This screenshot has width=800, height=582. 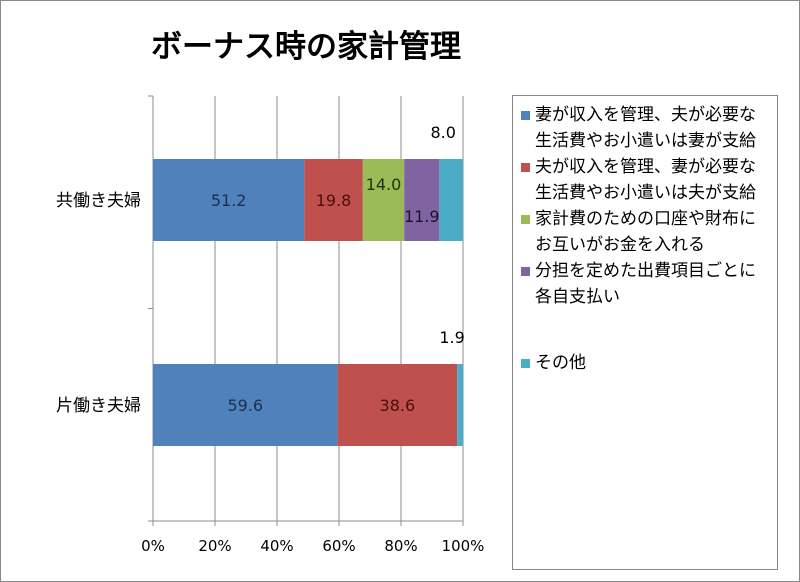 I want to click on legend-item: その他, so click(x=646, y=363).